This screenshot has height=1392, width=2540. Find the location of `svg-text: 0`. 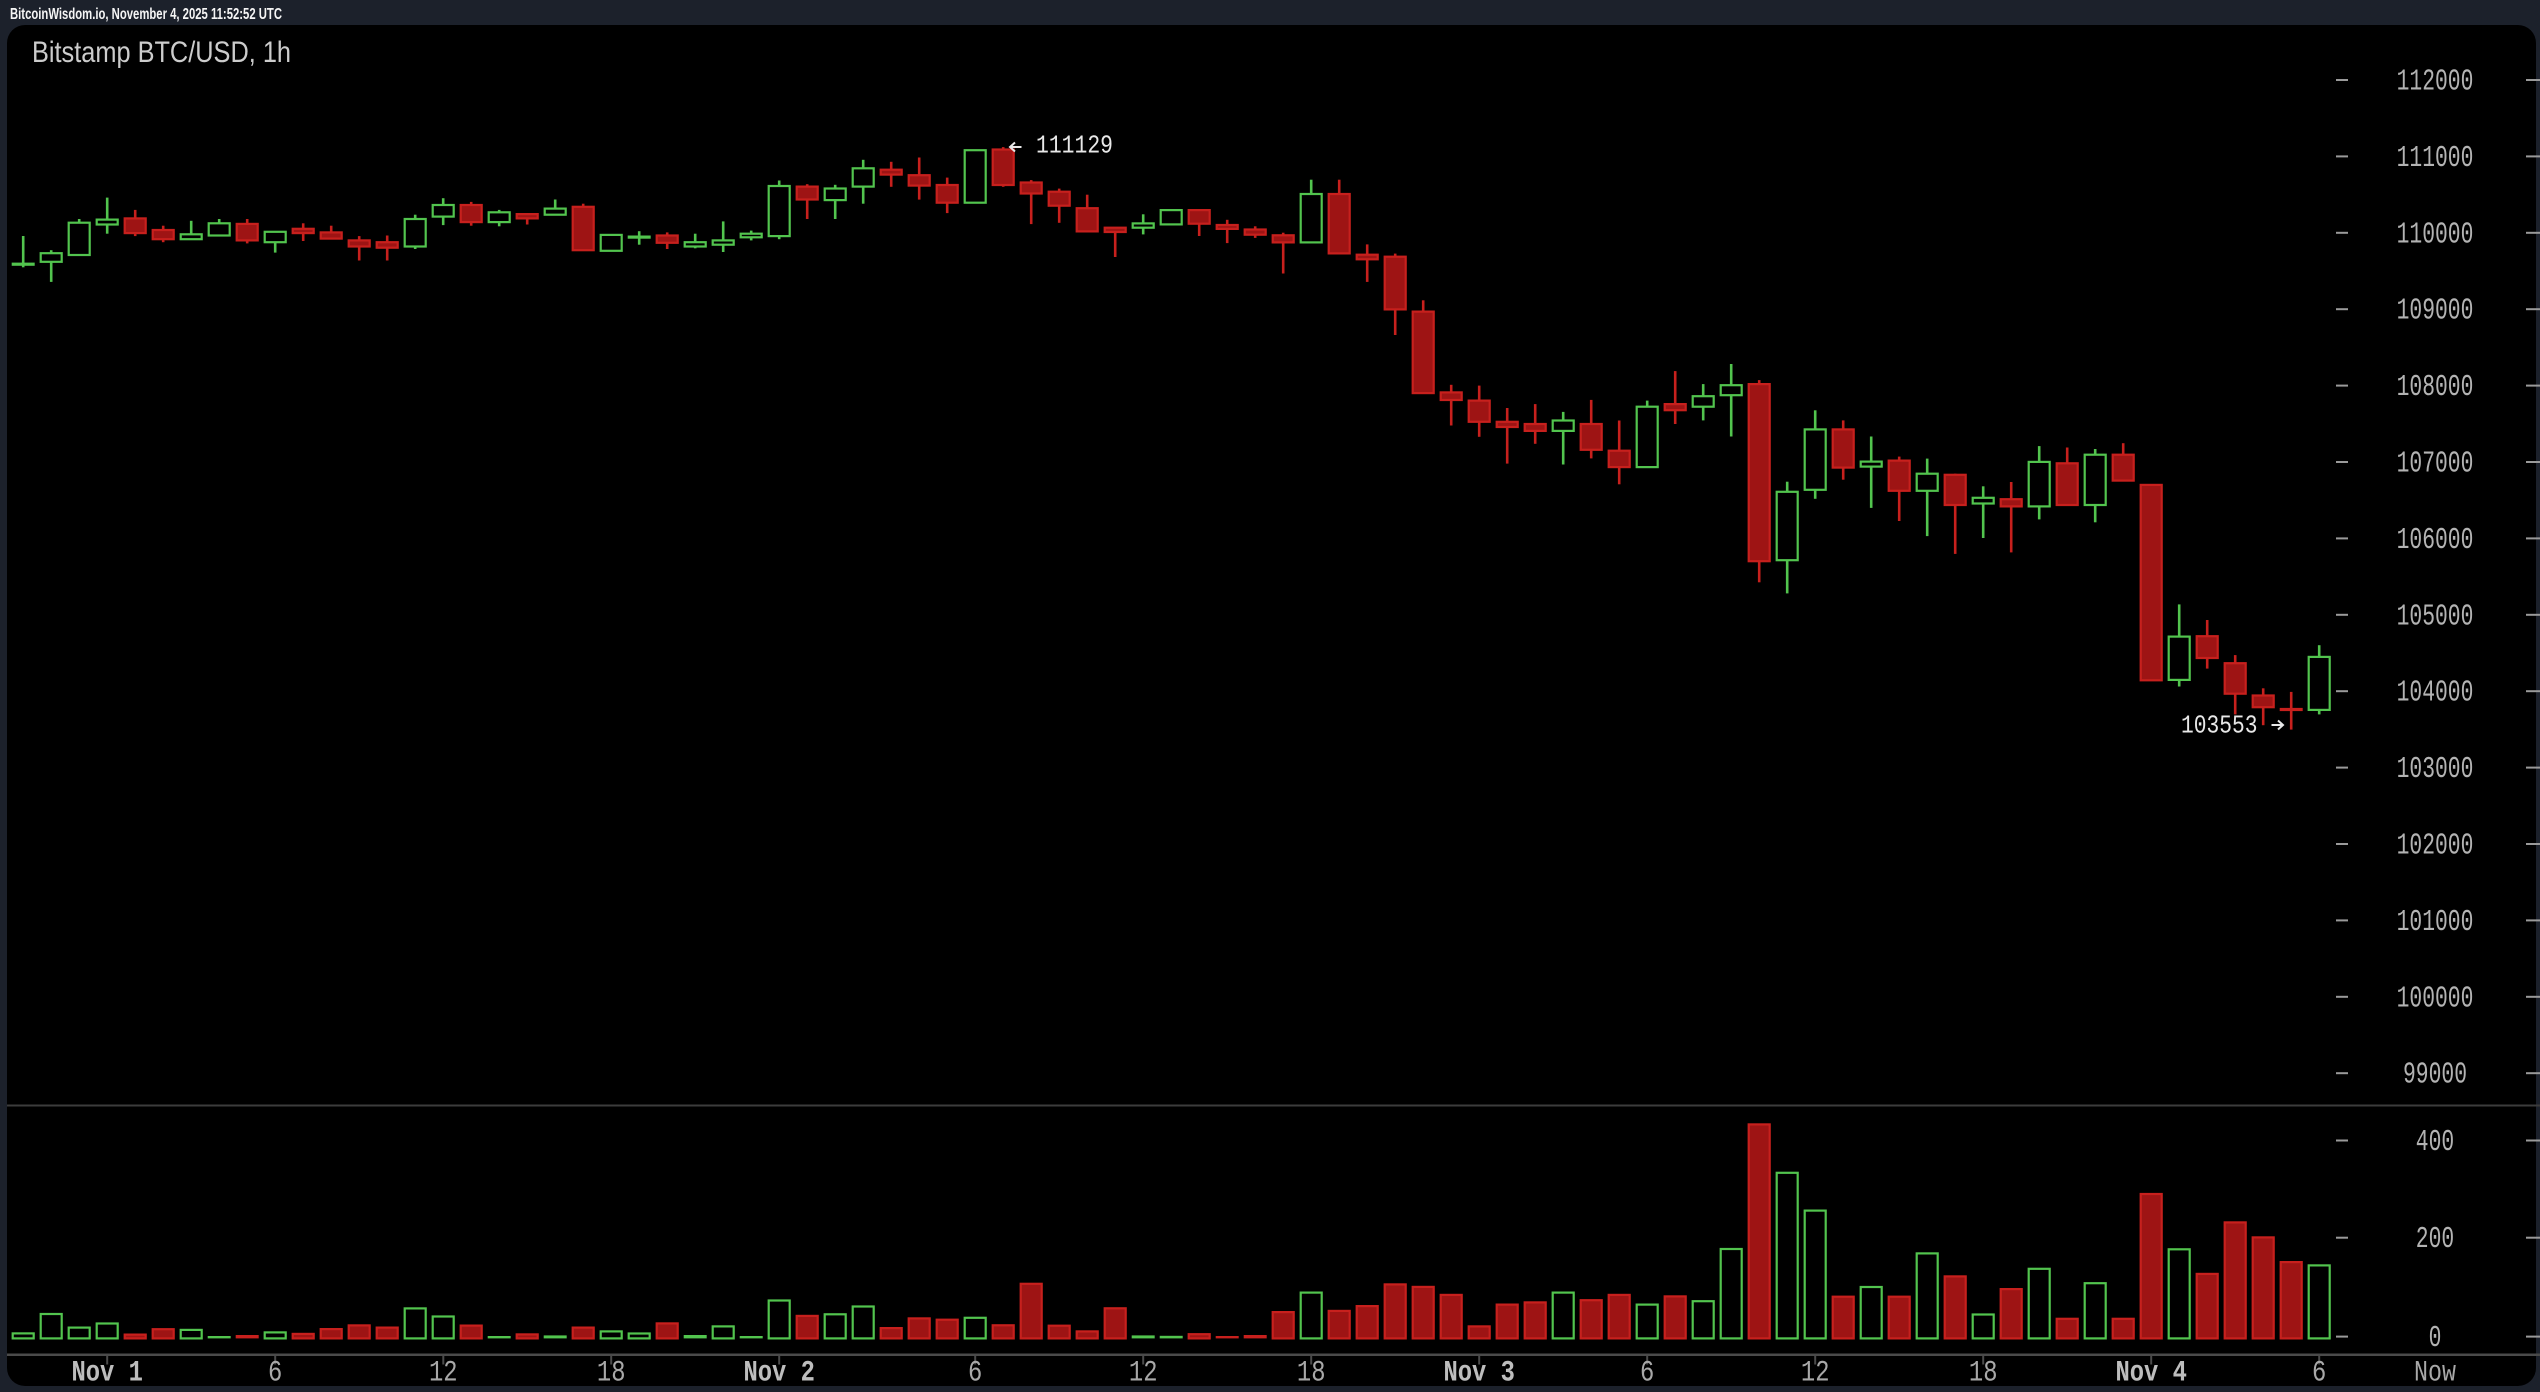

svg-text: 0 is located at coordinates (2435, 1338).